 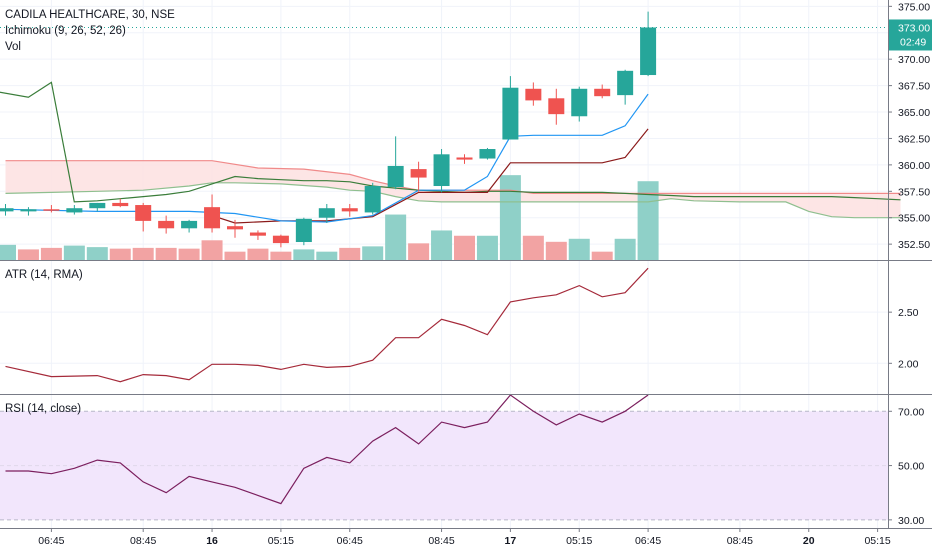 What do you see at coordinates (43, 409) in the screenshot?
I see `rsi-legend: RSI (14, close)` at bounding box center [43, 409].